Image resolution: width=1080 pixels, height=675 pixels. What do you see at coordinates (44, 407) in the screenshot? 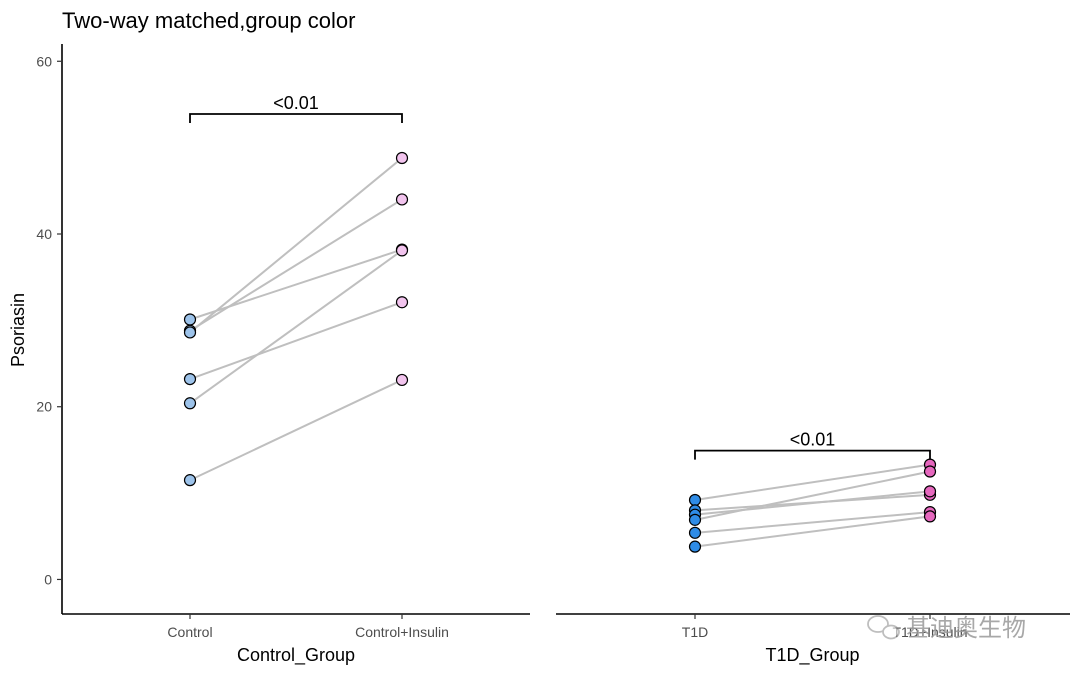
I see `y-tick-label: 20` at bounding box center [44, 407].